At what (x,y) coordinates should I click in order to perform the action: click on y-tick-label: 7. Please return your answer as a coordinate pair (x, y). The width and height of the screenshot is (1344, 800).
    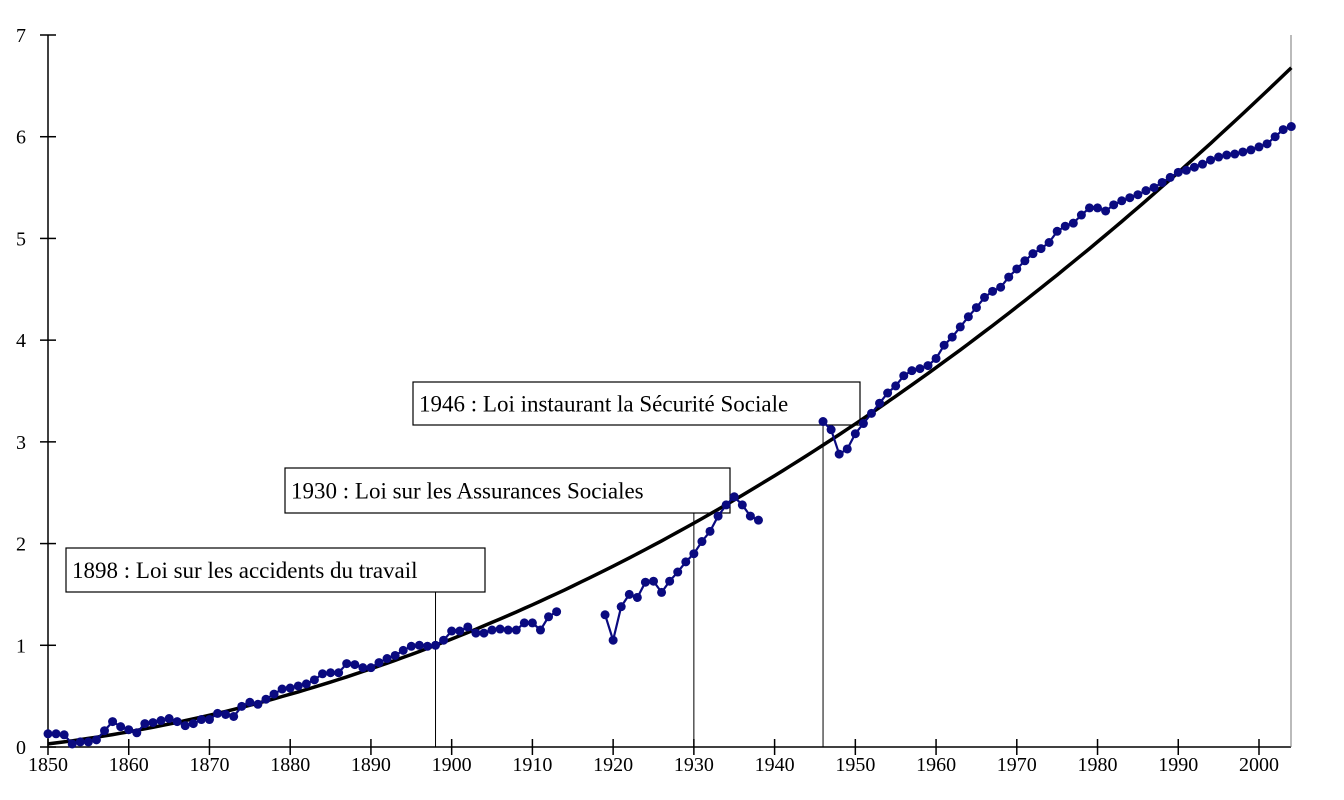
    Looking at the image, I should click on (21, 36).